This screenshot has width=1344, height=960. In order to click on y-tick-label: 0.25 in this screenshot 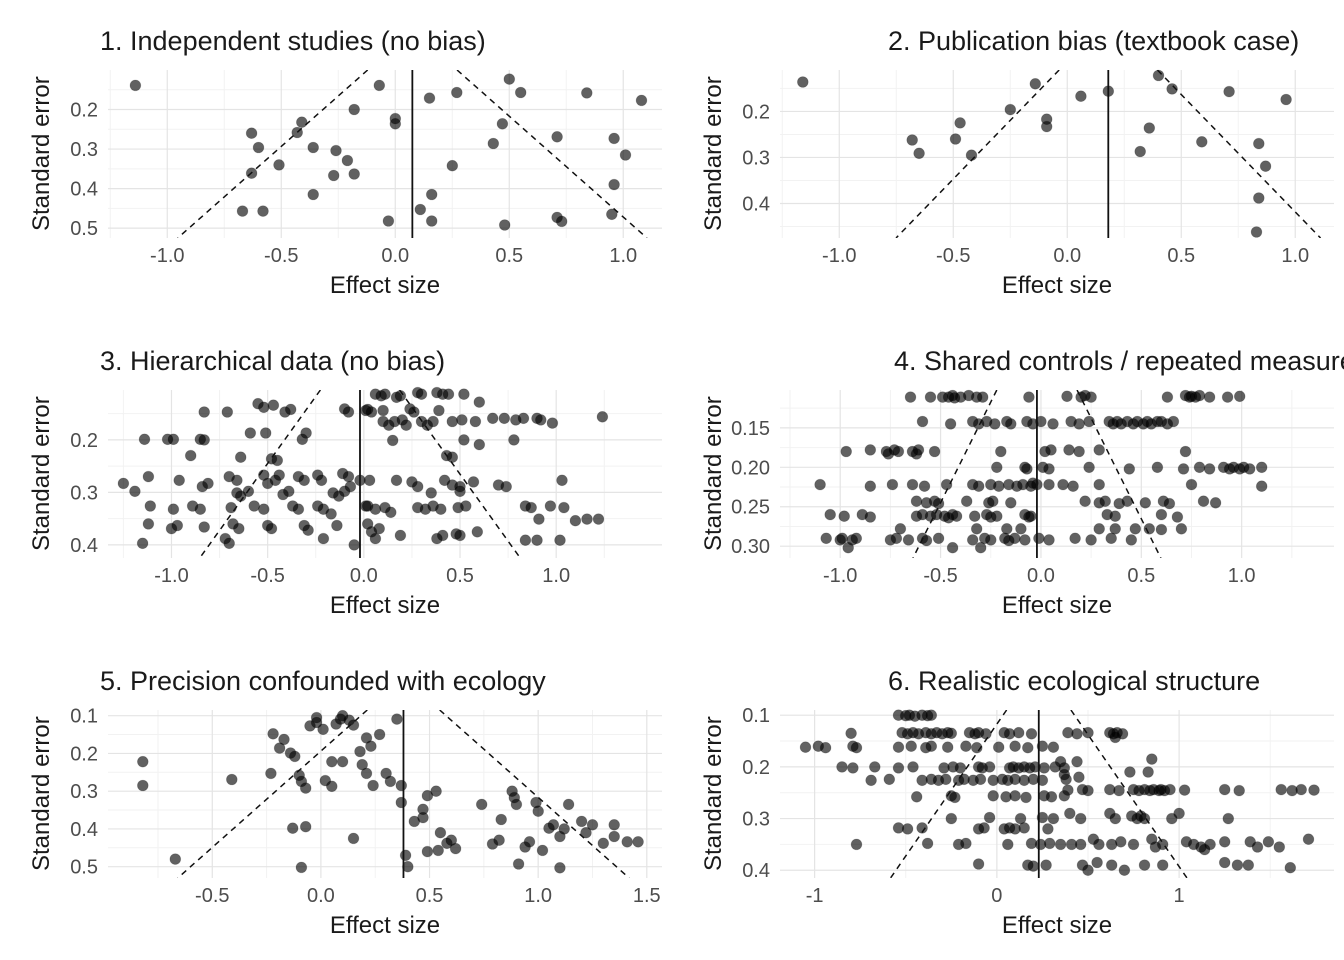, I will do `click(750, 508)`.